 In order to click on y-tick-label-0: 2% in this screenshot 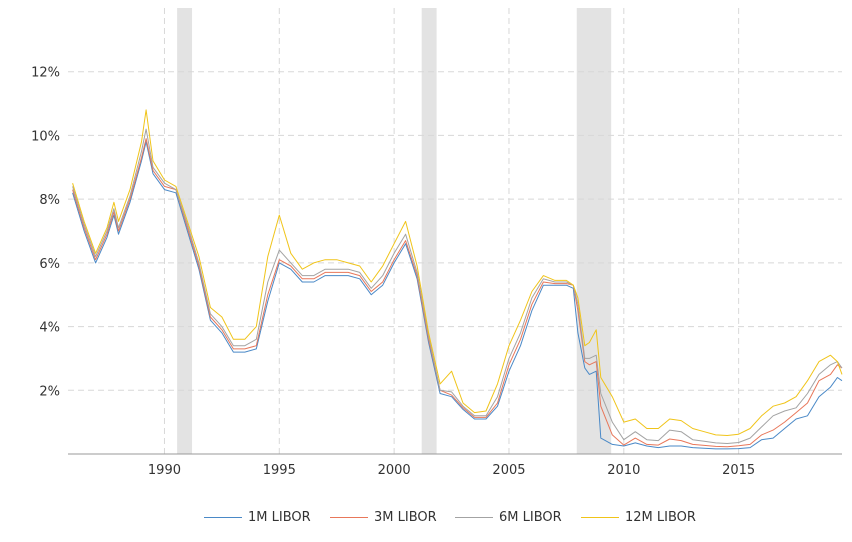, I will do `click(49, 391)`.